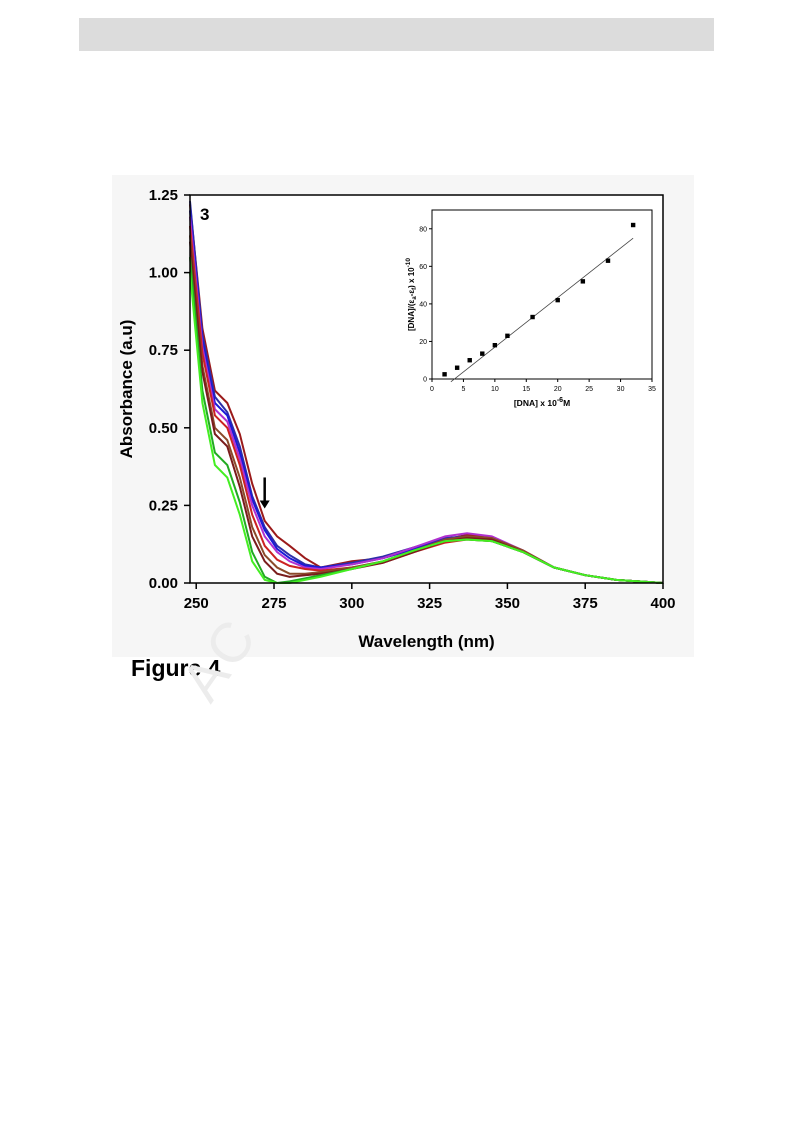  What do you see at coordinates (396, 34) in the screenshot?
I see `header-bar` at bounding box center [396, 34].